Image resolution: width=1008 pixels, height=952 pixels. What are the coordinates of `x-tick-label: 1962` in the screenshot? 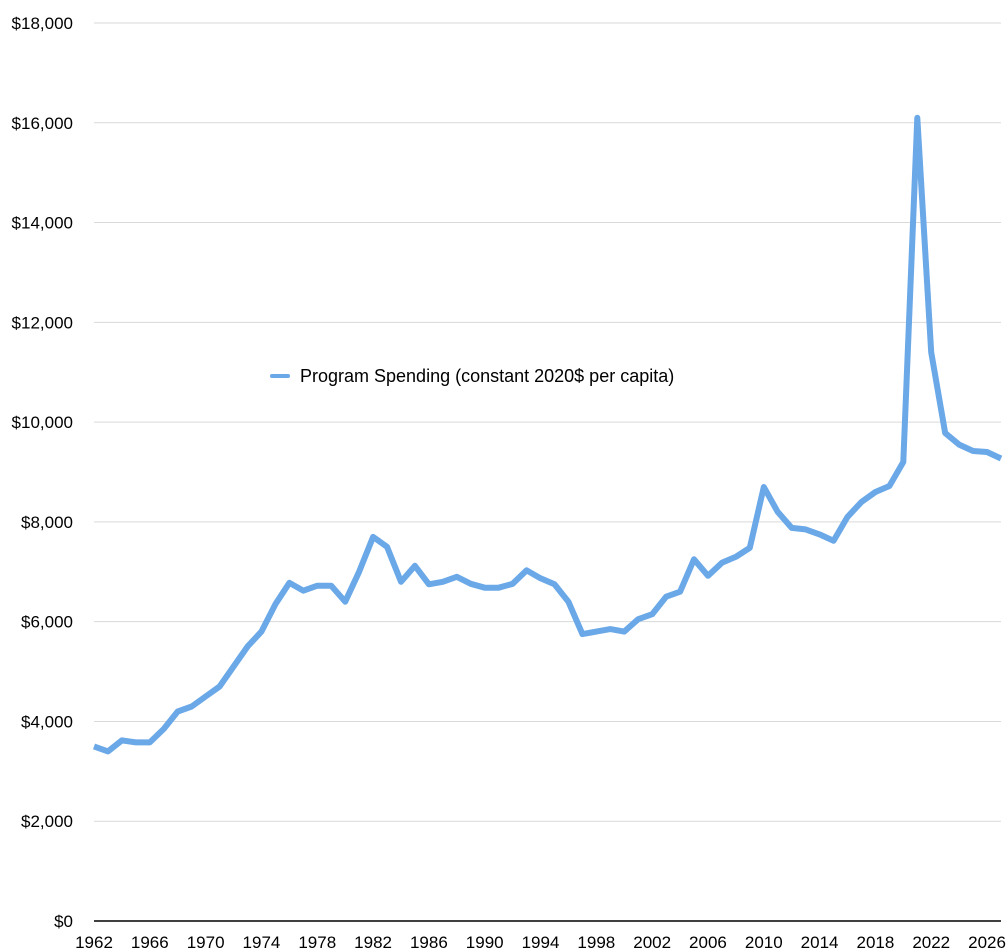 It's located at (94, 942).